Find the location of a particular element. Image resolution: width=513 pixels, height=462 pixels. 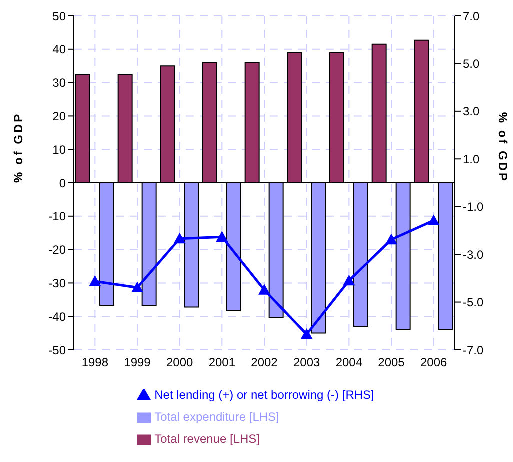

y-tick-label: 30 is located at coordinates (59, 83).